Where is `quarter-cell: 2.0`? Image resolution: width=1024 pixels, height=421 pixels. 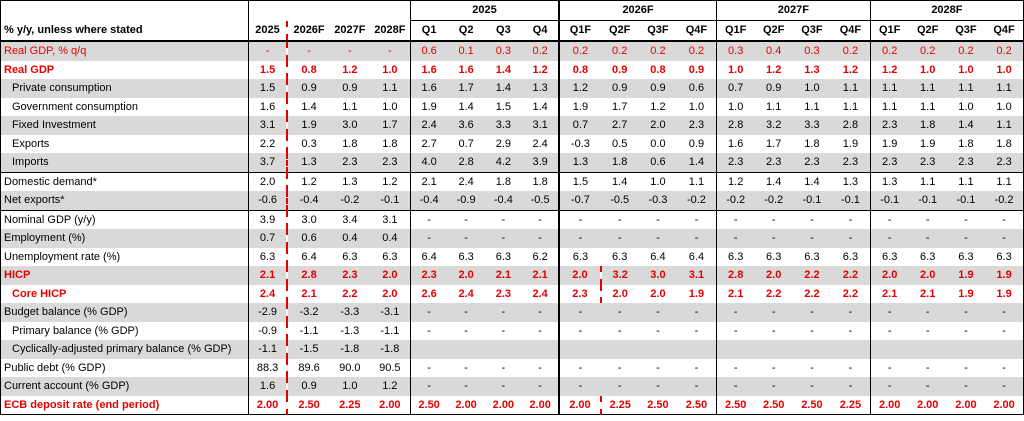 quarter-cell: 2.0 is located at coordinates (658, 293).